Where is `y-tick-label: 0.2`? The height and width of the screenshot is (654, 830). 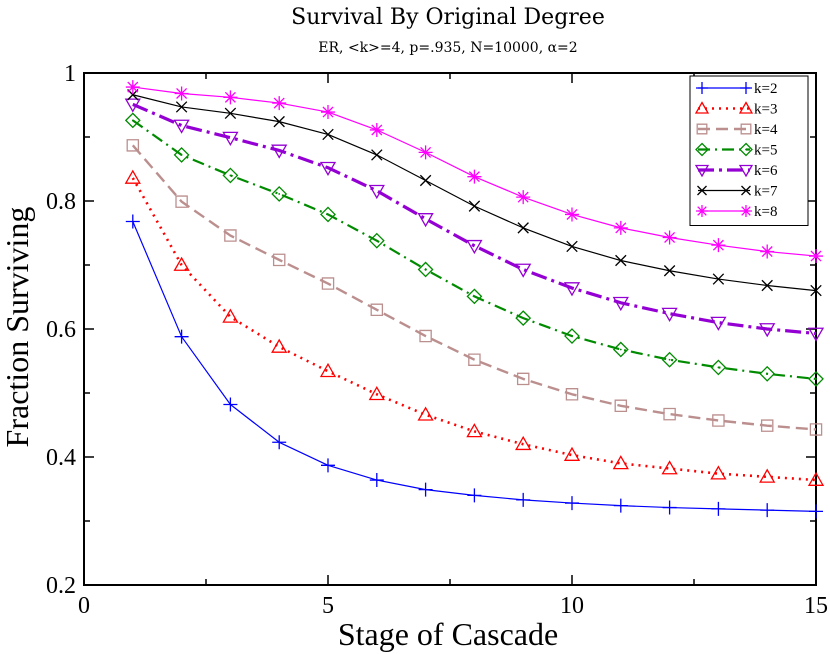
y-tick-label: 0.2 is located at coordinates (61, 586).